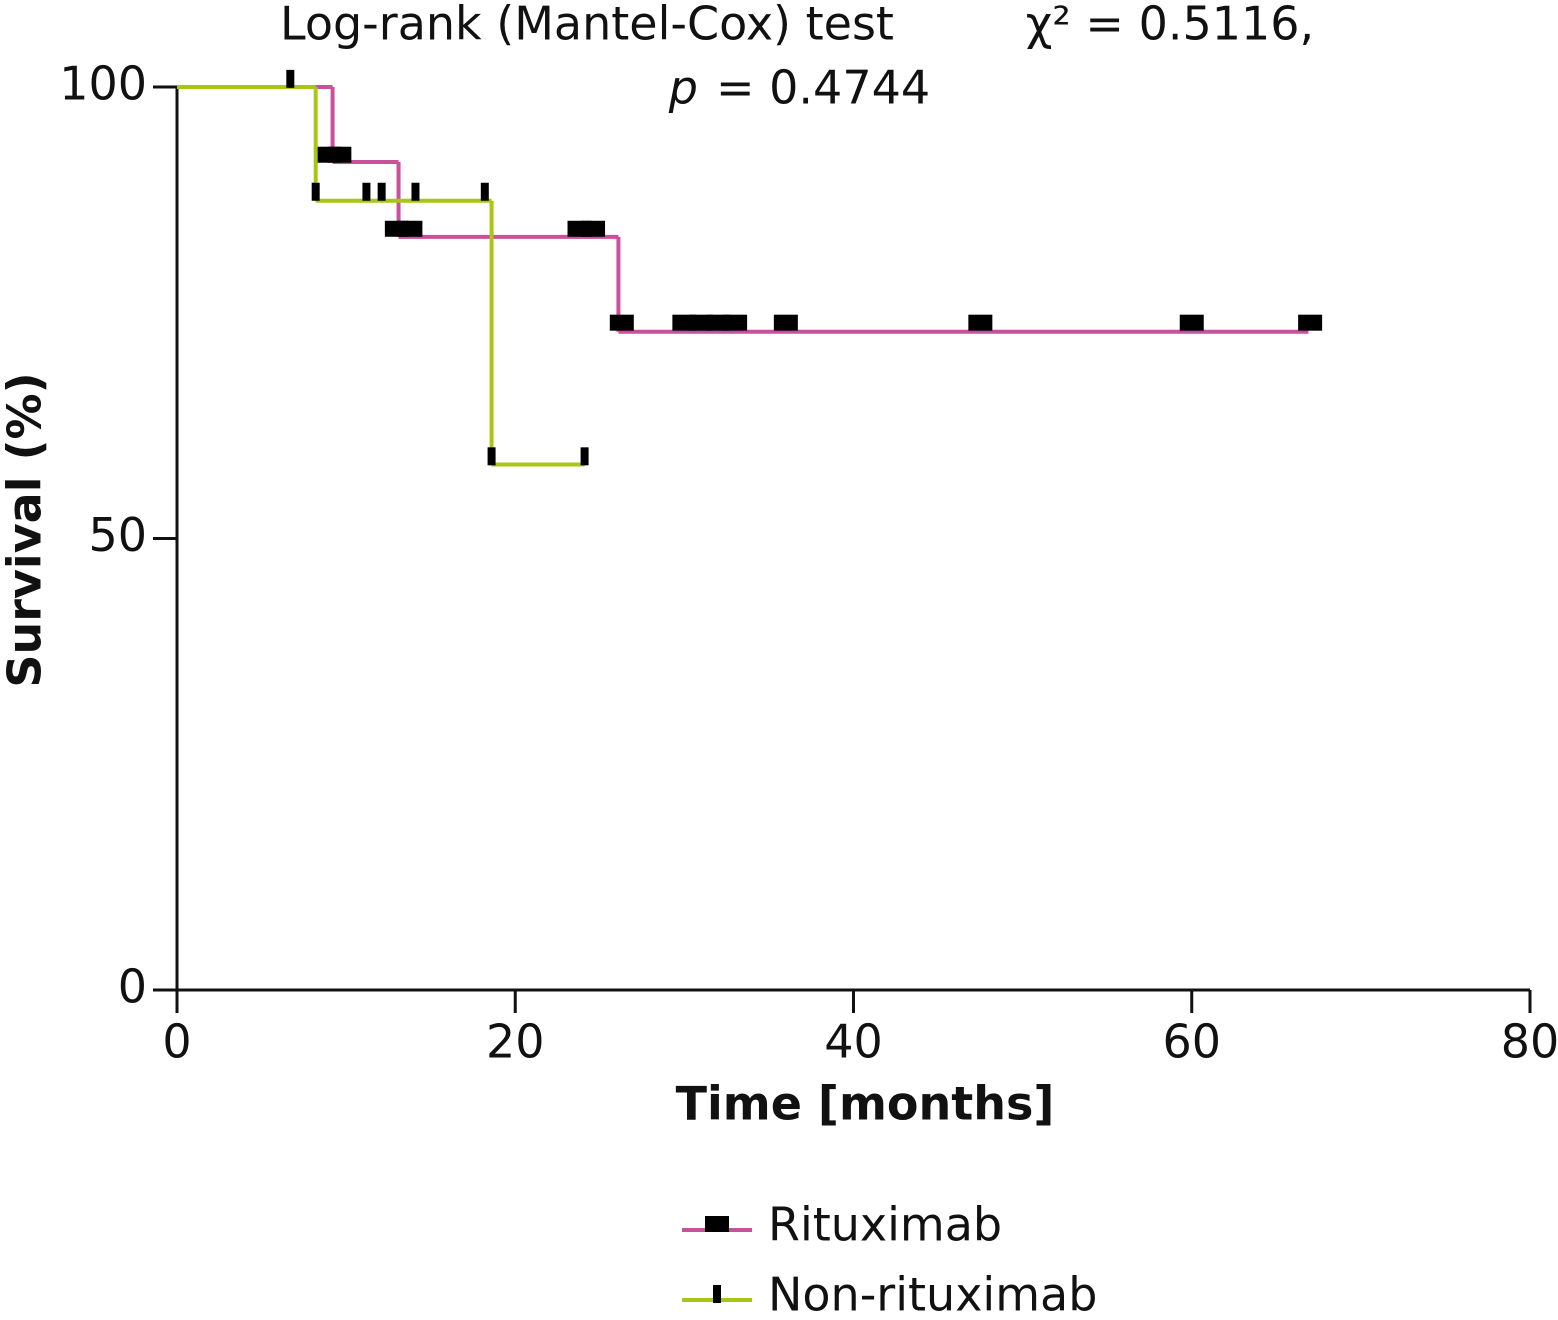 Image resolution: width=1558 pixels, height=1320 pixels. What do you see at coordinates (885, 1225) in the screenshot?
I see `legend-label: Rituximab` at bounding box center [885, 1225].